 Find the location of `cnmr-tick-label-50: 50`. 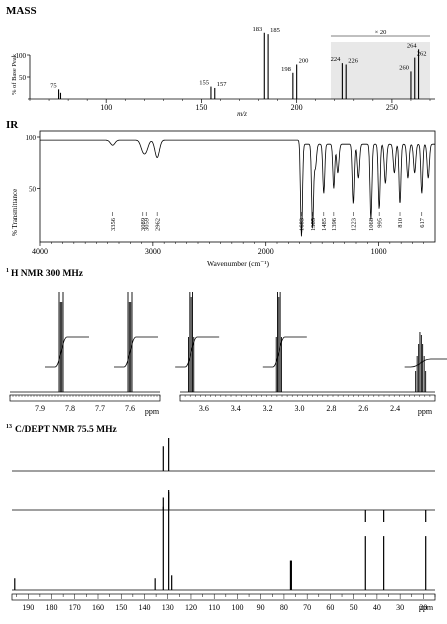

cnmr-tick-label-50: 50 is located at coordinates (354, 607).